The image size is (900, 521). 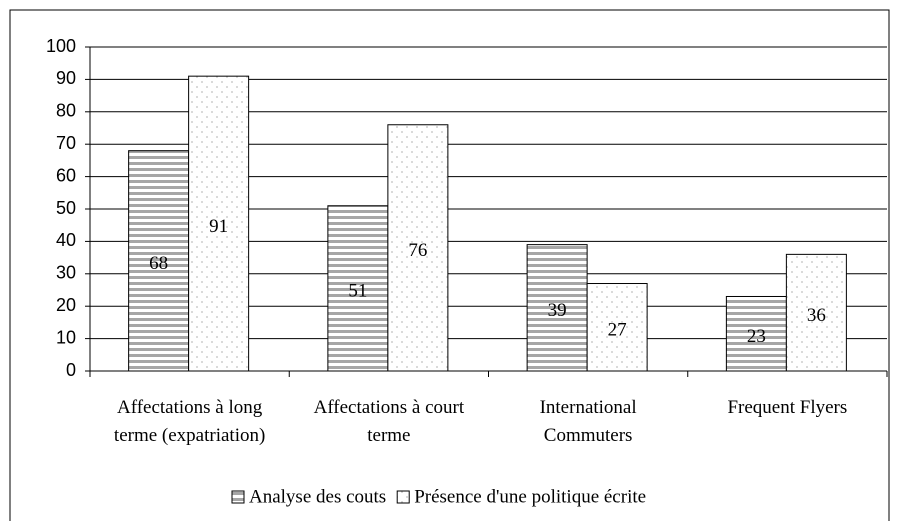 I want to click on data-label: 23, so click(x=756, y=336).